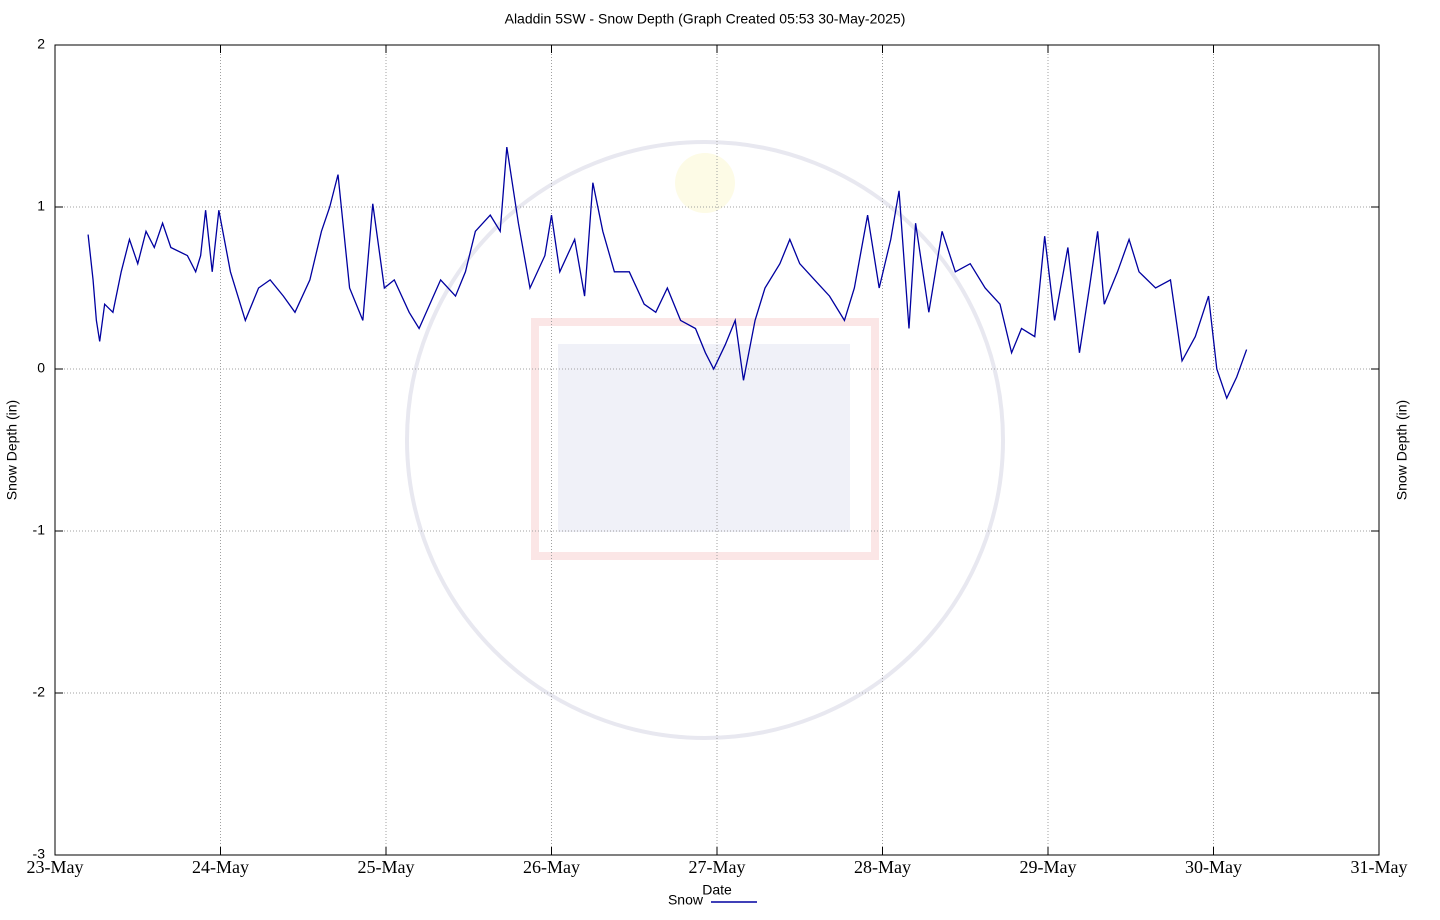 This screenshot has height=920, width=1440. What do you see at coordinates (220, 867) in the screenshot?
I see `x-tick-label: 24-May` at bounding box center [220, 867].